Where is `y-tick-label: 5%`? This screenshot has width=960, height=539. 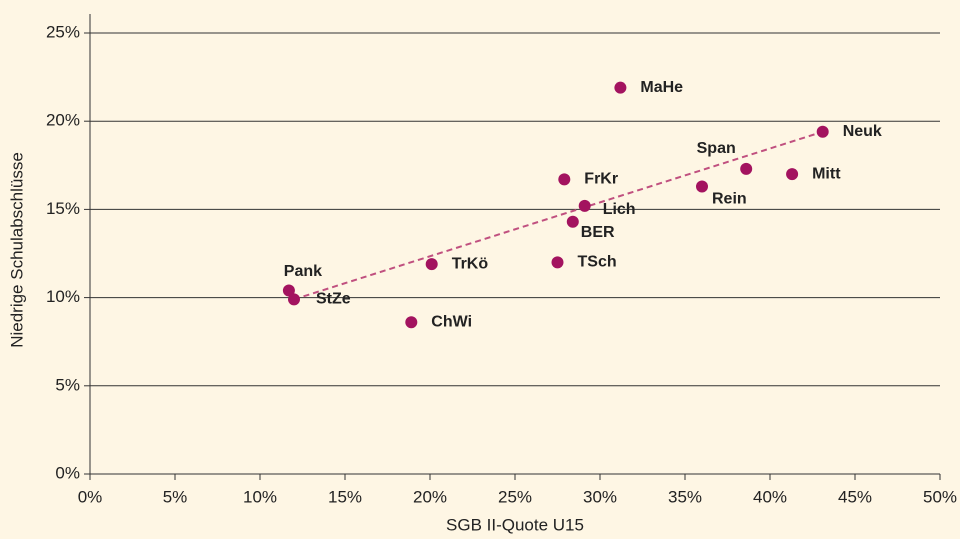
y-tick-label: 5% is located at coordinates (67, 384).